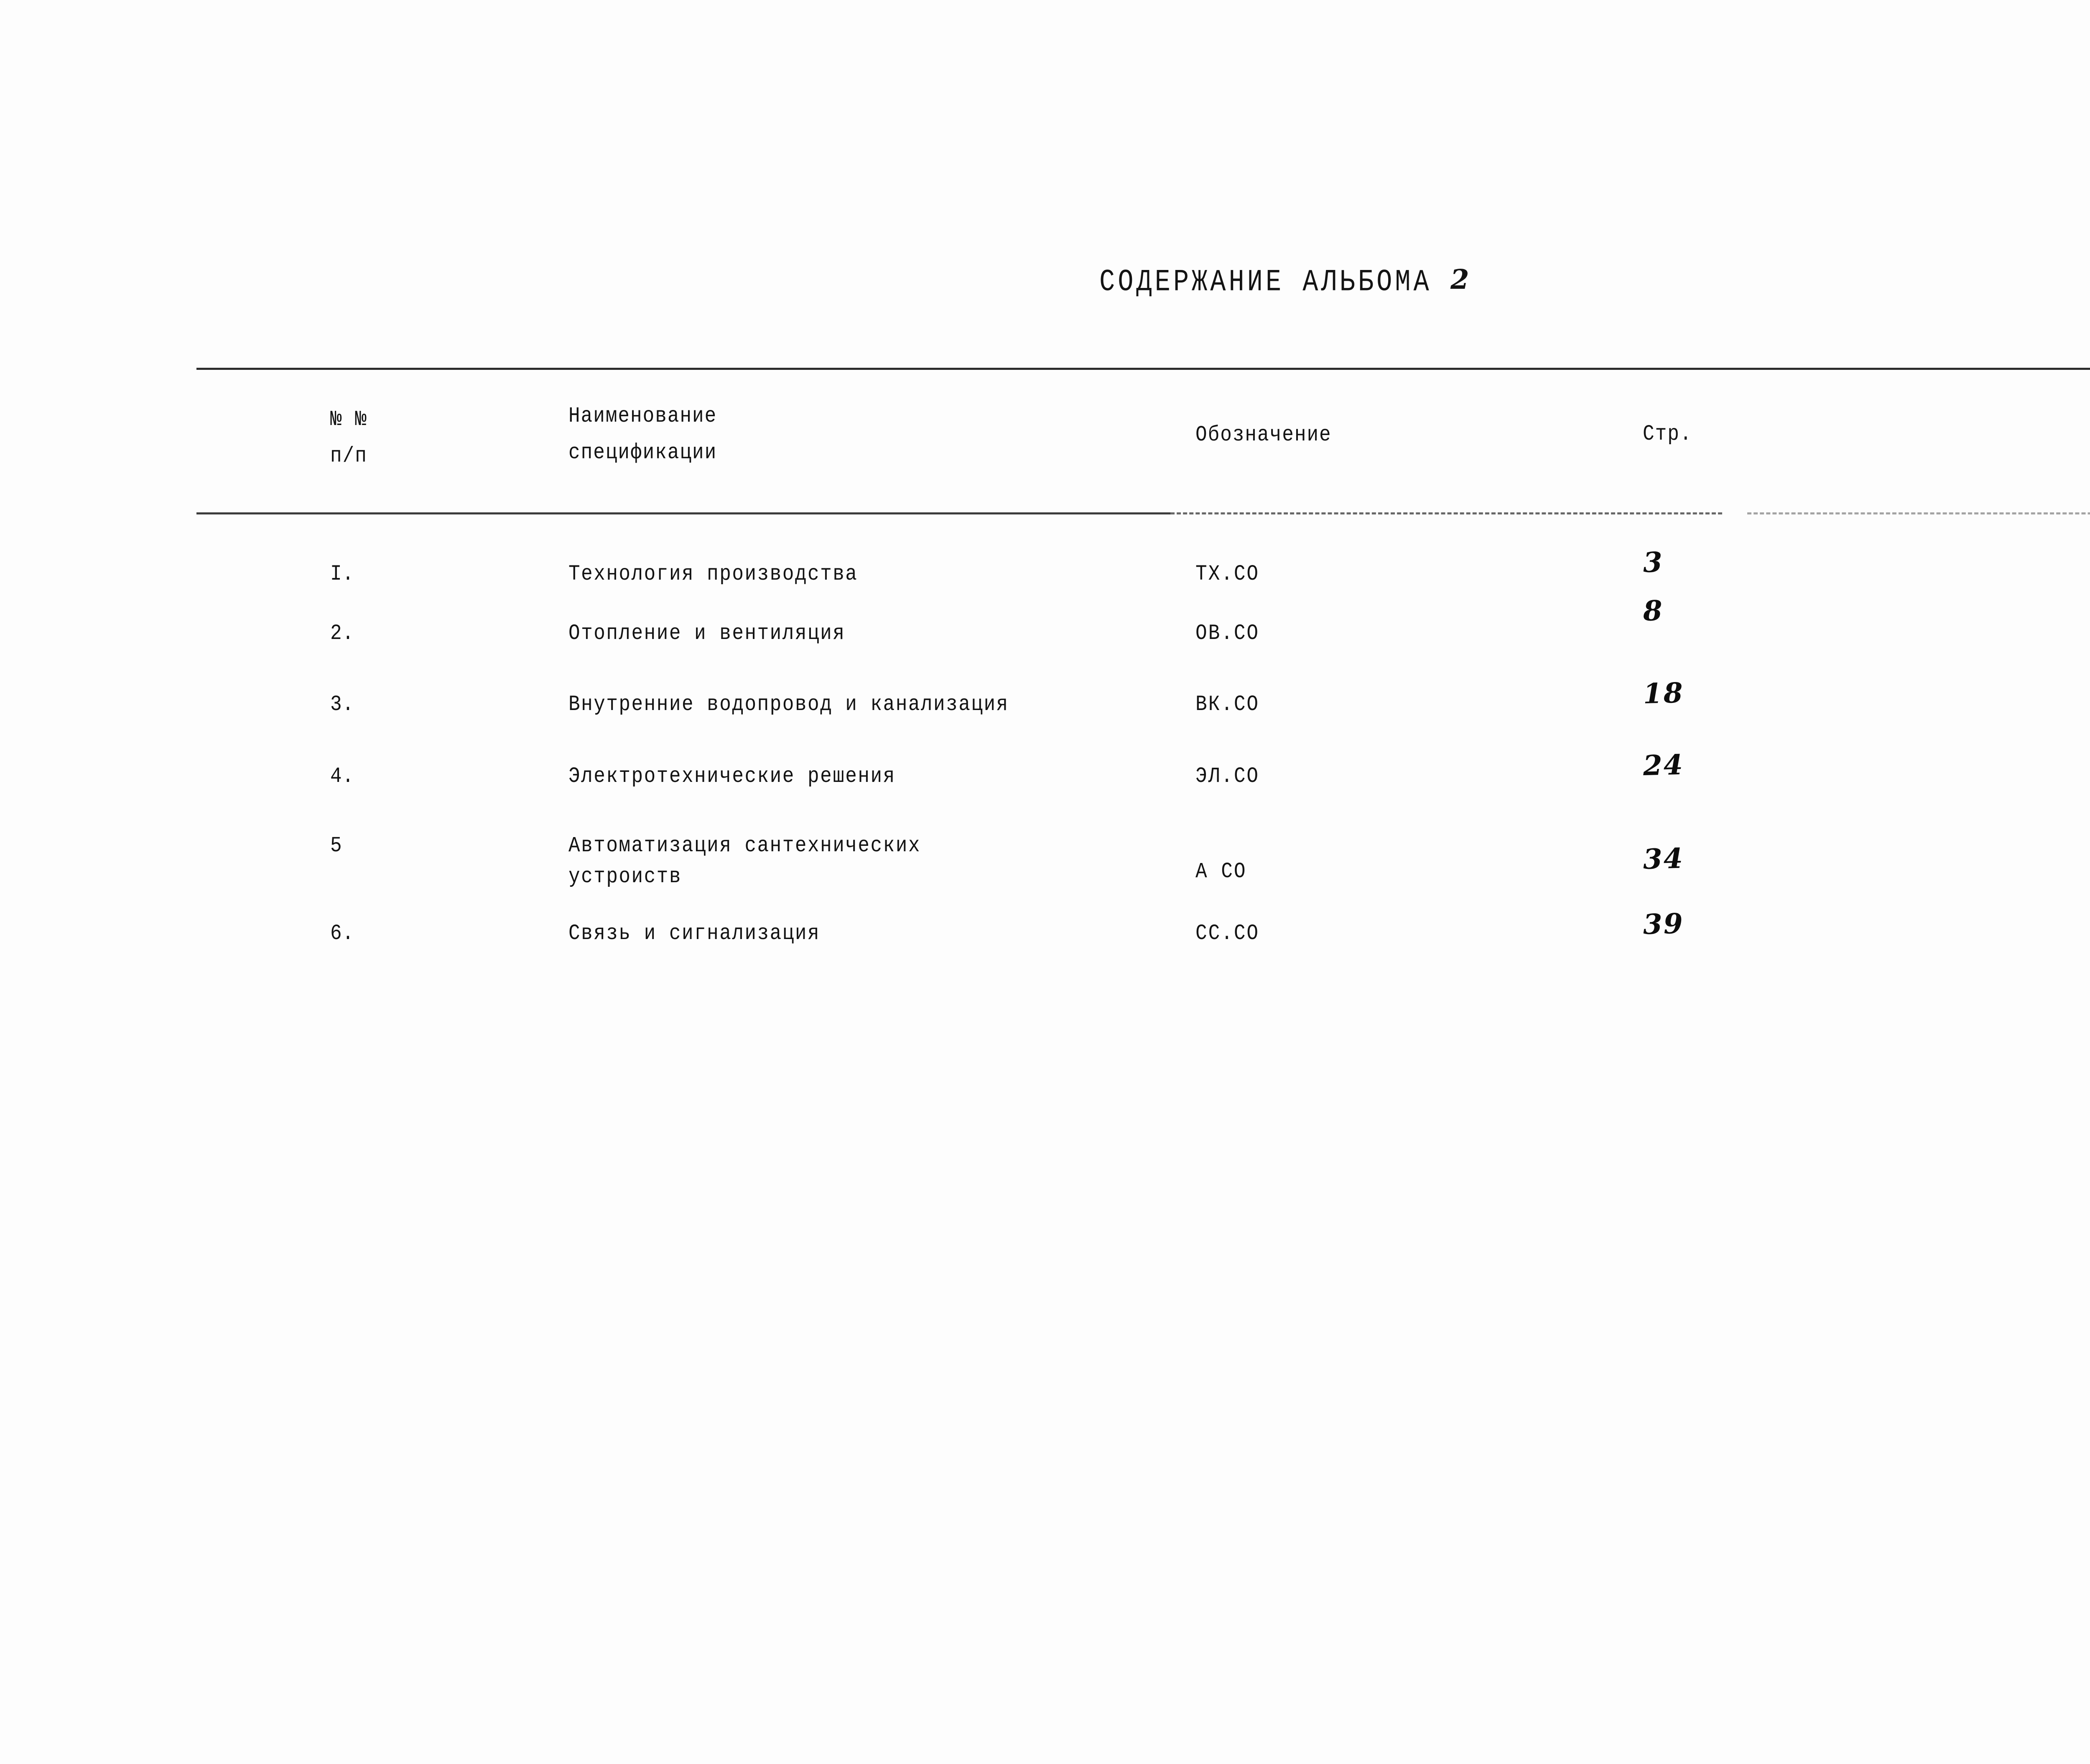 The height and width of the screenshot is (1764, 2090). I want to click on row-designation: ТХ.СО, so click(1227, 574).